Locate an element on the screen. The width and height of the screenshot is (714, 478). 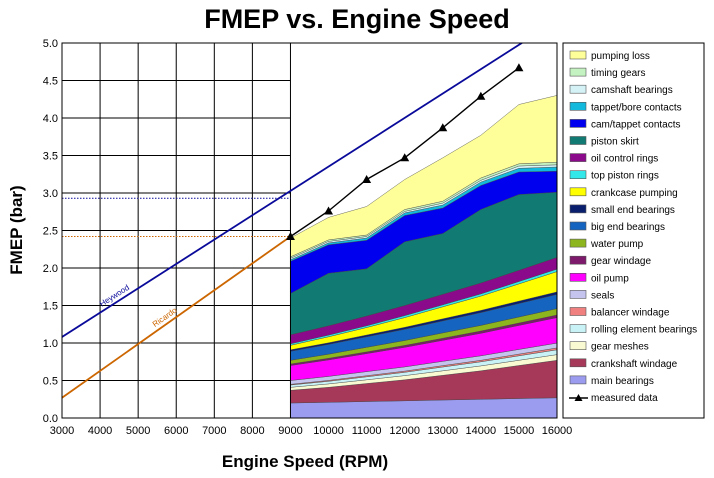
legend-label: gear meshes is located at coordinates (620, 347).